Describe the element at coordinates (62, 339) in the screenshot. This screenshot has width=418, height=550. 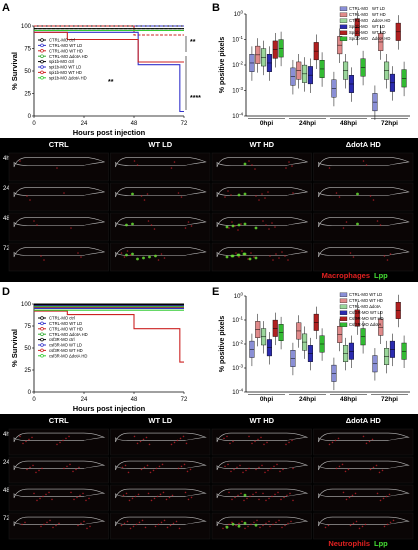
I see `legend-label: csf3R-MO ctrl` at that location.